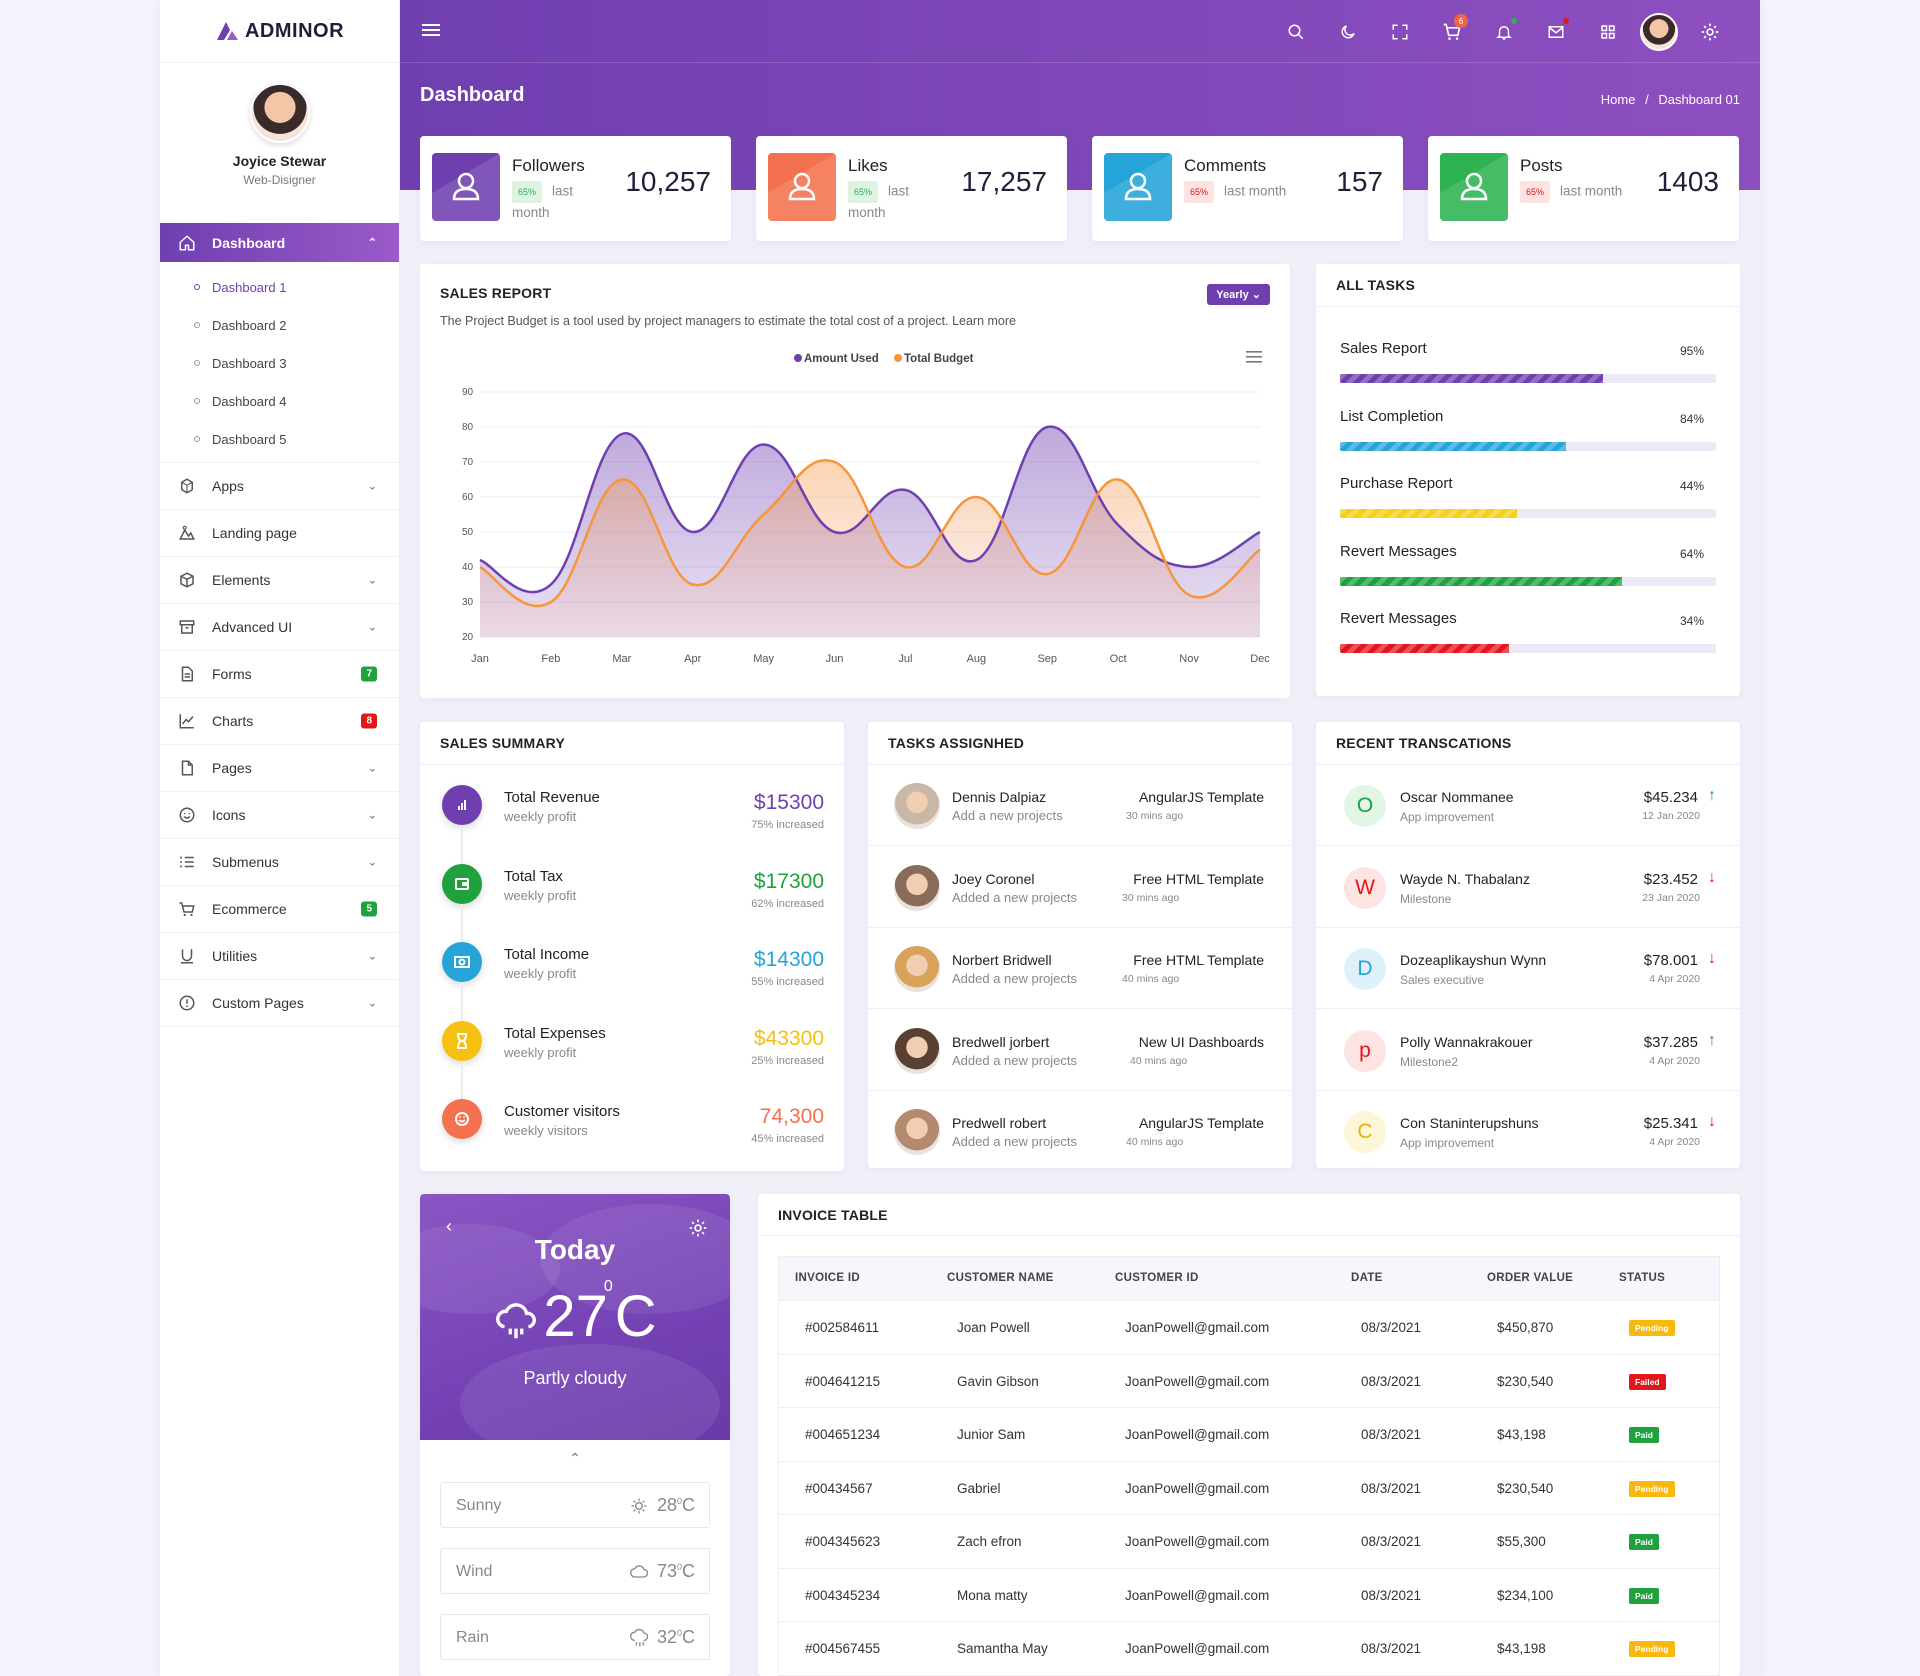  What do you see at coordinates (1712, 795) in the screenshot?
I see `arrow-up-icon: ↑` at bounding box center [1712, 795].